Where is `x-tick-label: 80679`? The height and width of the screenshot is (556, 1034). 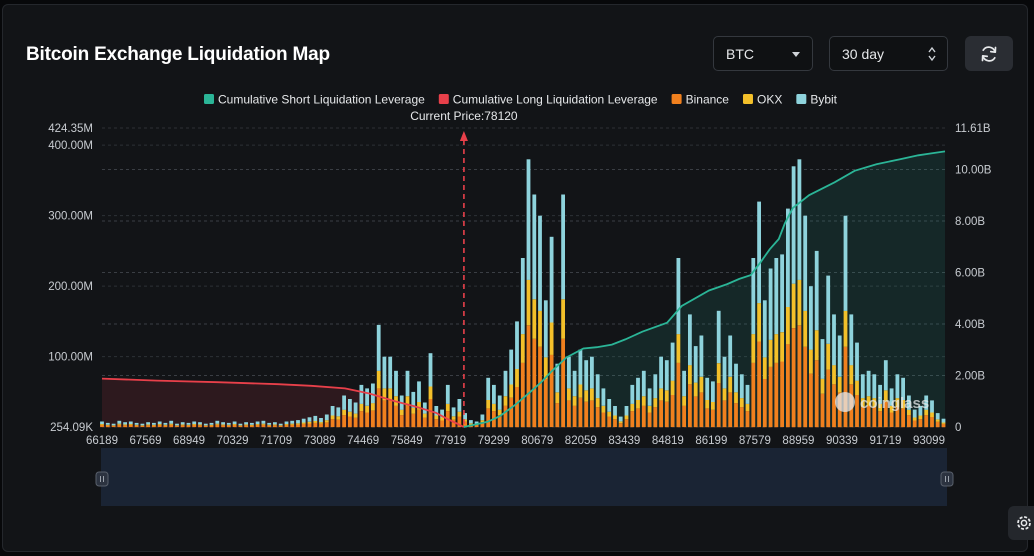 x-tick-label: 80679 is located at coordinates (537, 441).